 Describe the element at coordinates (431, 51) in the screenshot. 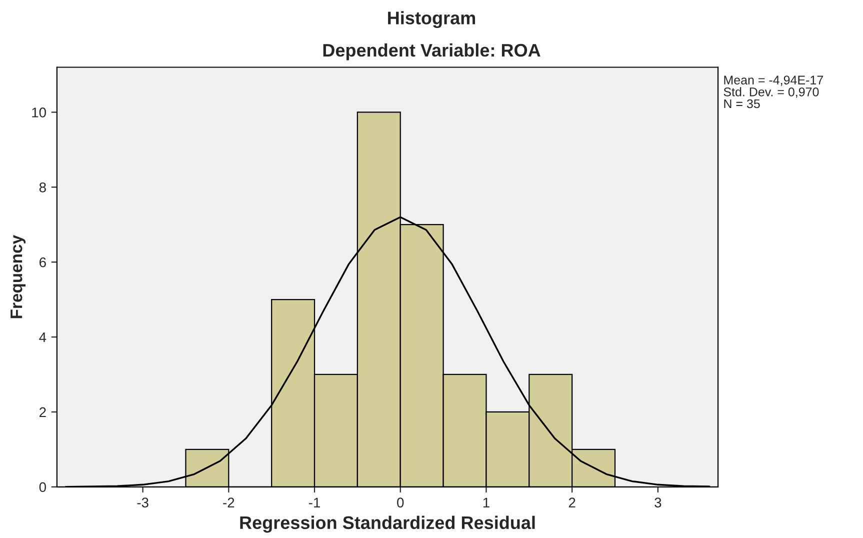

I see `chart-subtitle: Dependent Variable: ROA` at that location.